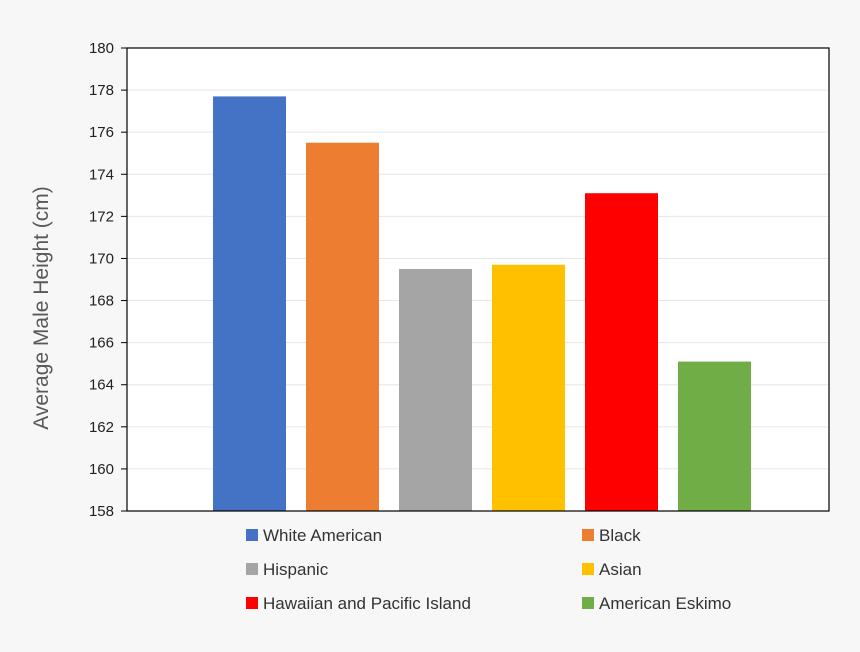 The width and height of the screenshot is (860, 652). I want to click on y-tick-label: 170, so click(101, 258).